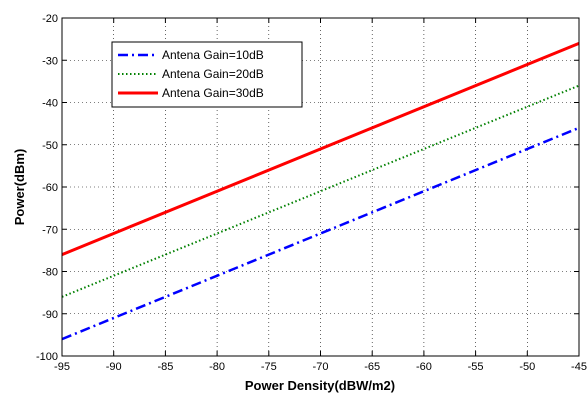 This screenshot has width=587, height=396. I want to click on y-tick-label: -80, so click(50, 273).